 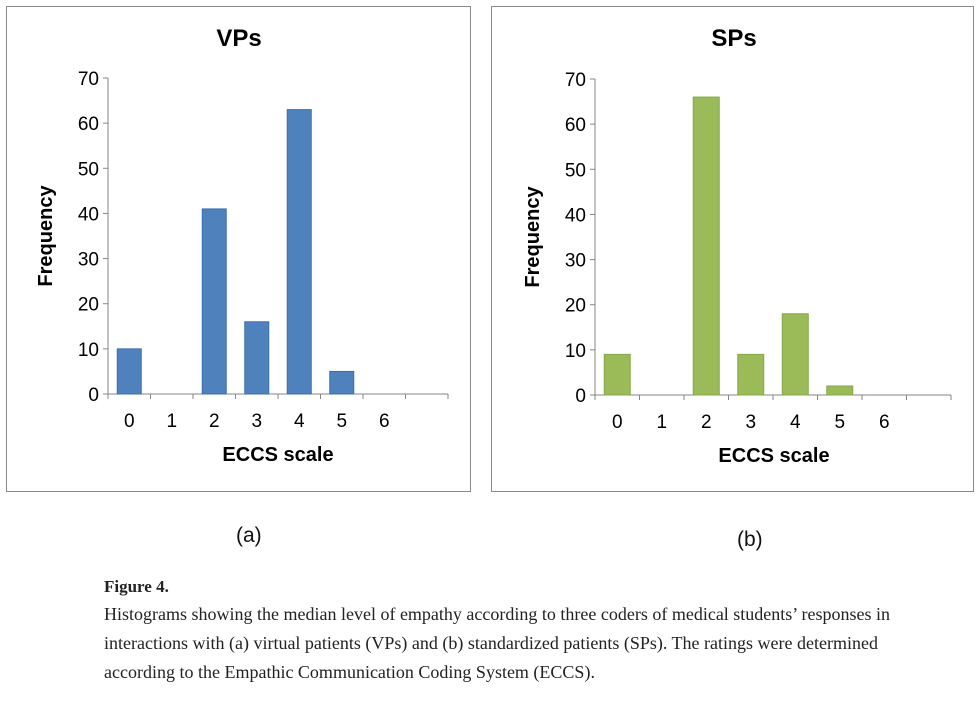 What do you see at coordinates (575, 261) in the screenshot?
I see `sps-y-tick-label: 30` at bounding box center [575, 261].